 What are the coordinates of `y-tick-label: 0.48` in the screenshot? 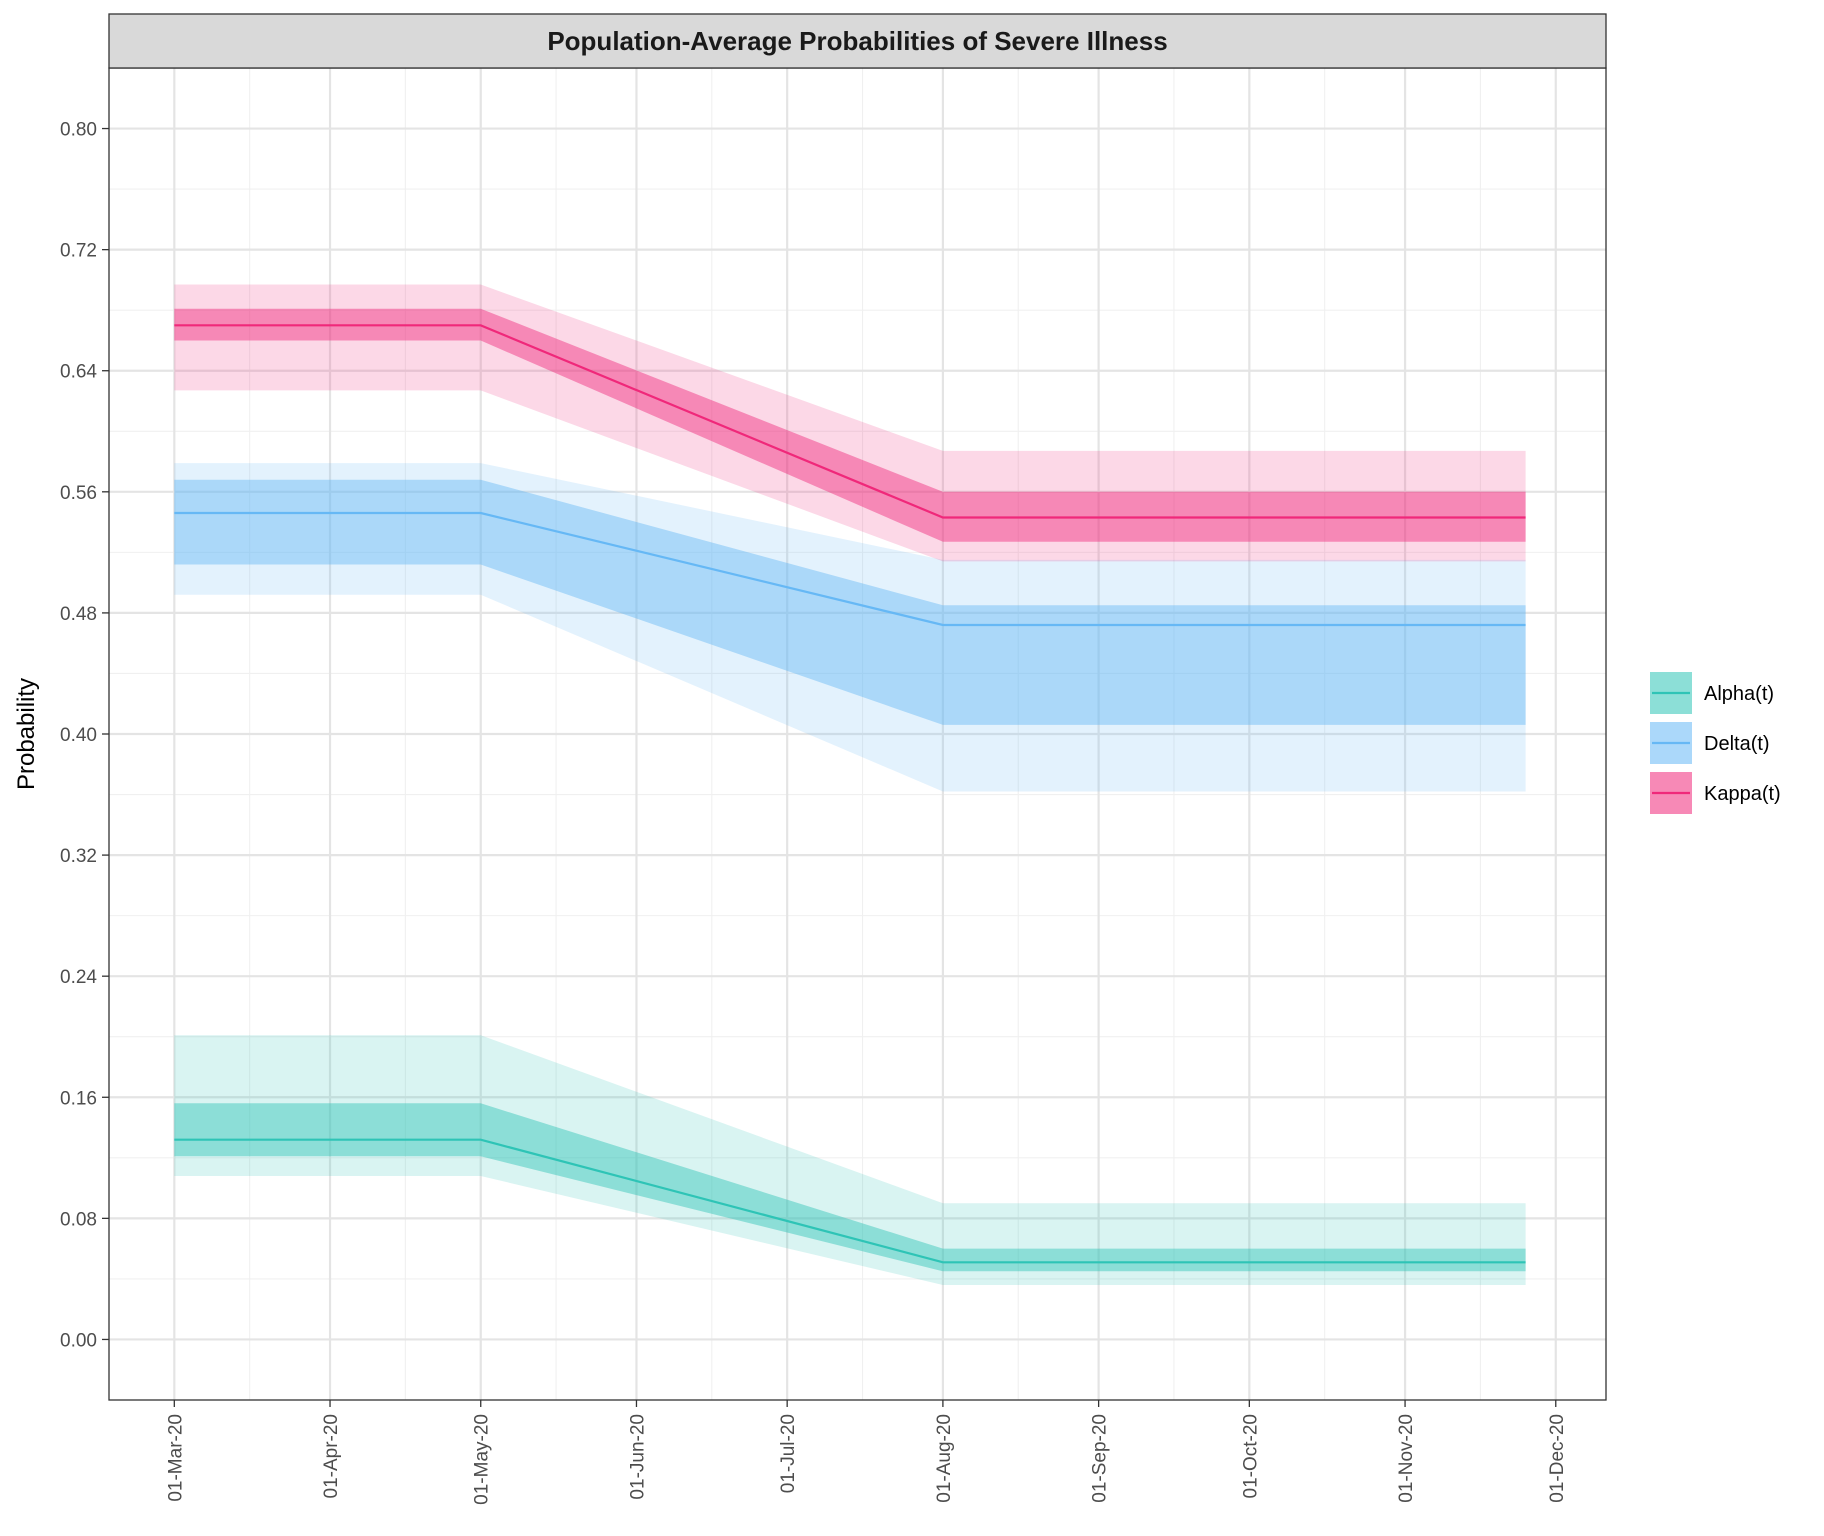 It's located at (78, 614).